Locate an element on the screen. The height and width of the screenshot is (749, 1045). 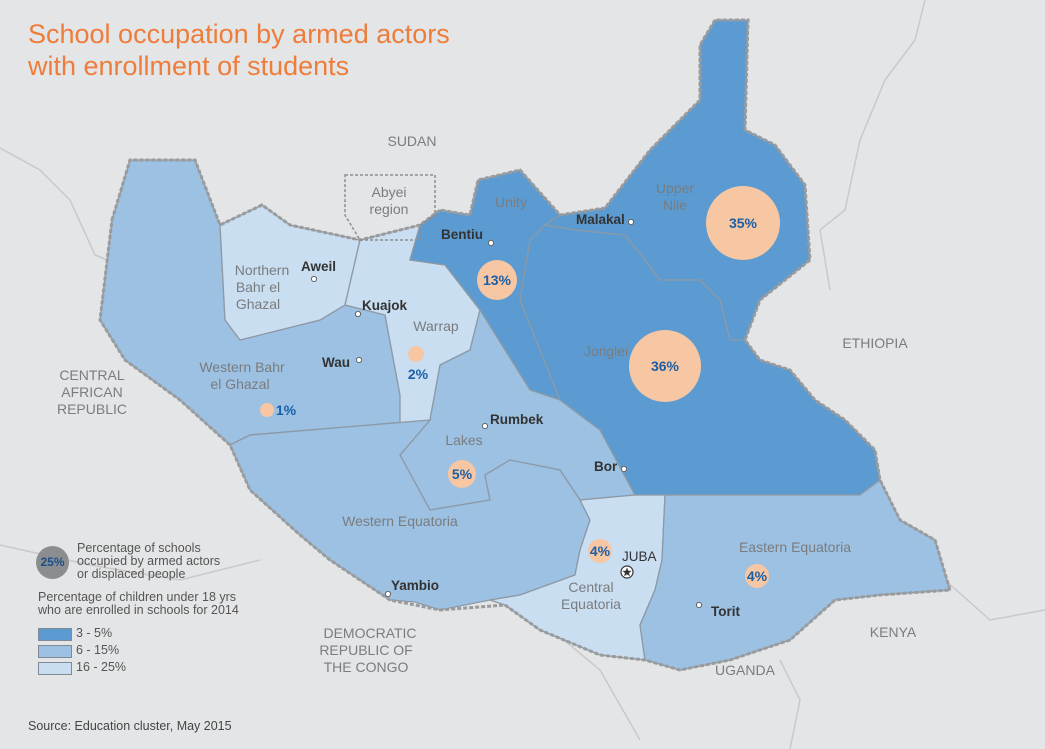
city-marker-rumbek is located at coordinates (485, 426).